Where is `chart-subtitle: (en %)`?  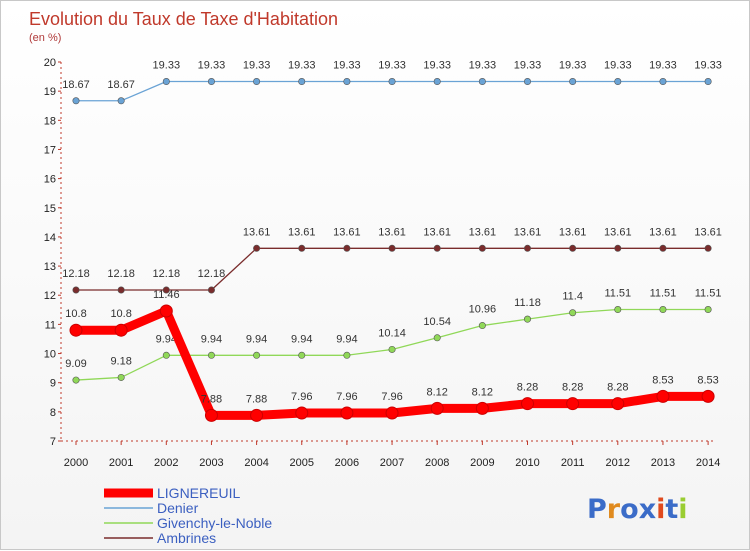 chart-subtitle: (en %) is located at coordinates (45, 38).